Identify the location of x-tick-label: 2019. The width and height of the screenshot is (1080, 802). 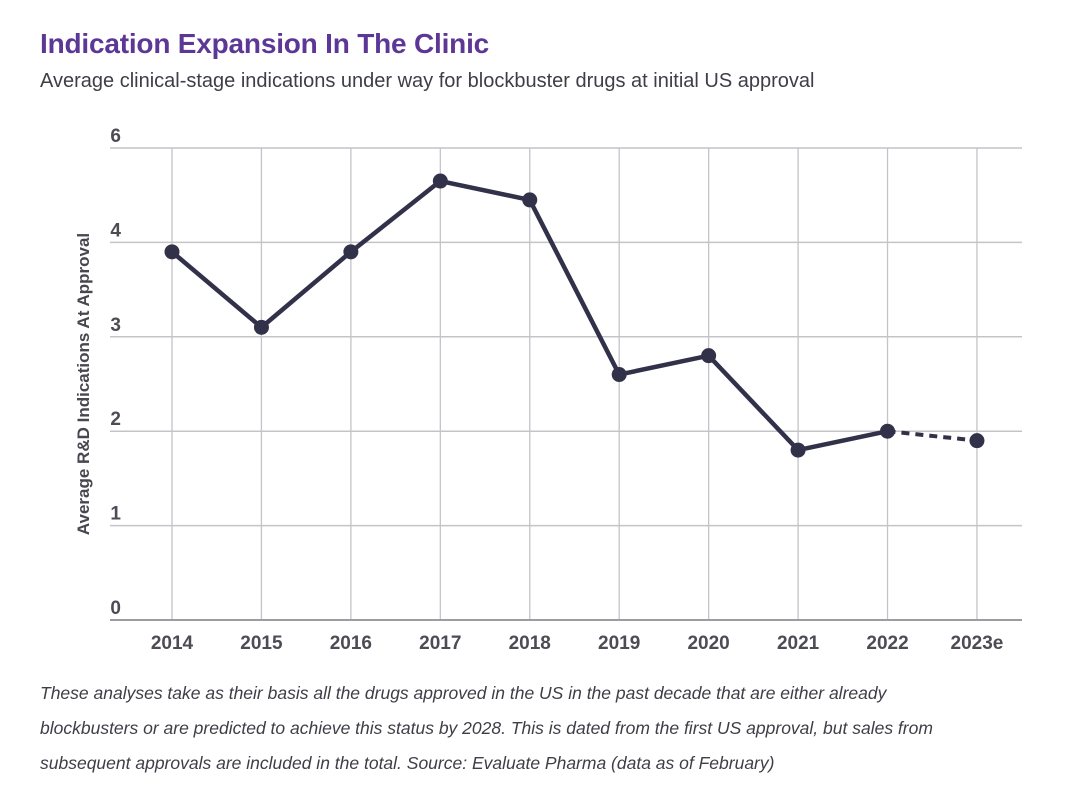
(619, 643).